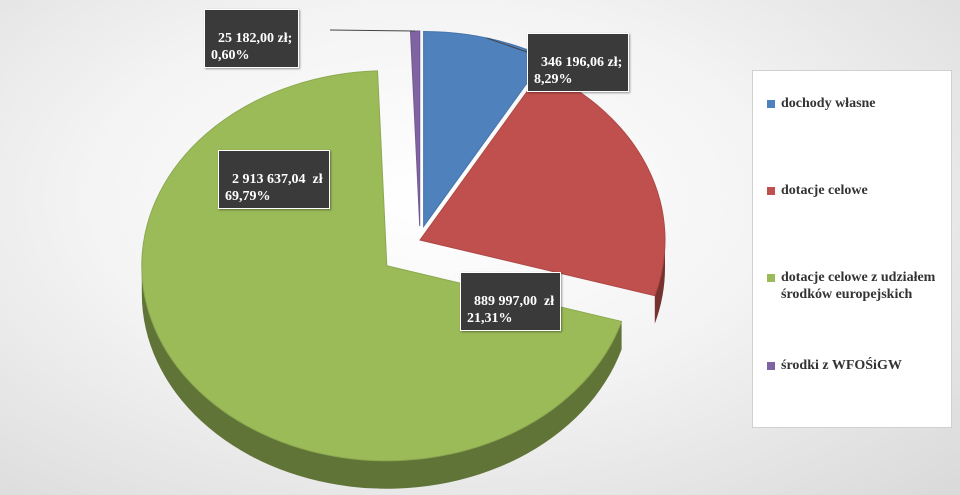 The height and width of the screenshot is (495, 960). I want to click on legend-label: dotacje celowe, so click(824, 190).